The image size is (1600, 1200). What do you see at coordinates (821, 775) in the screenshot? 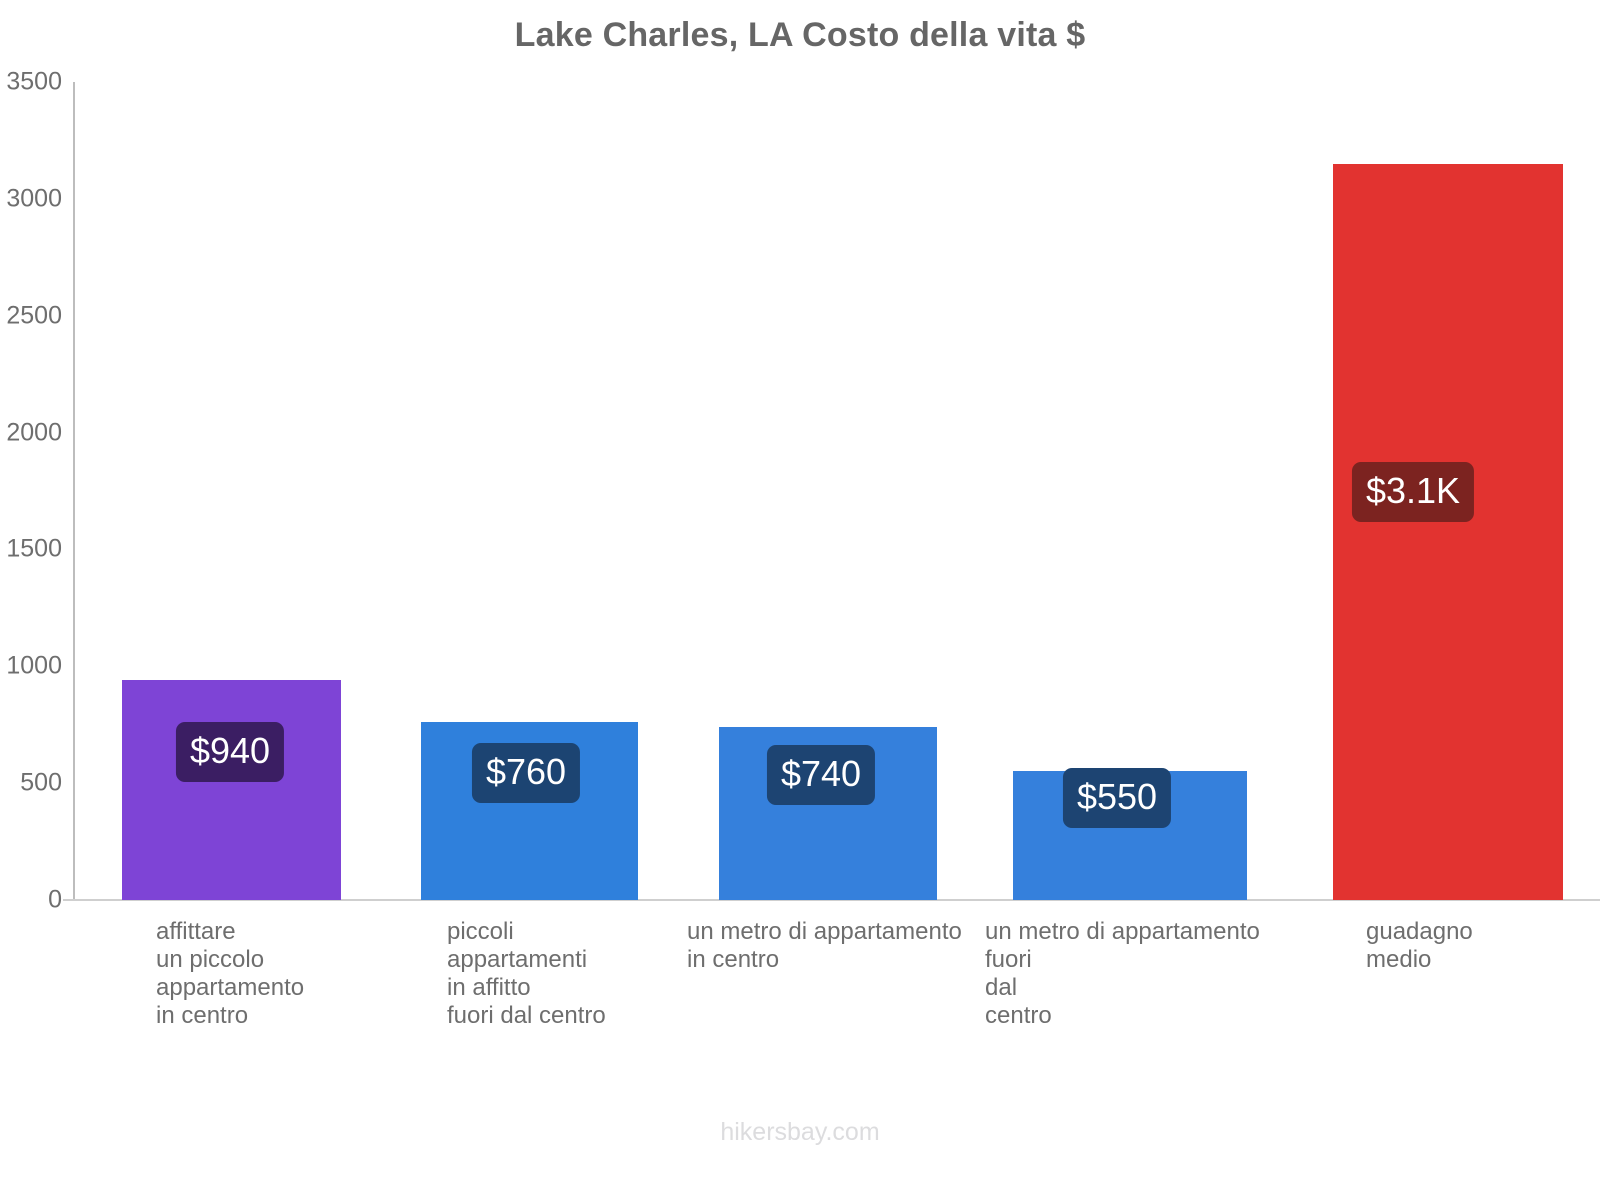
I see `bar-value-label: $740` at bounding box center [821, 775].